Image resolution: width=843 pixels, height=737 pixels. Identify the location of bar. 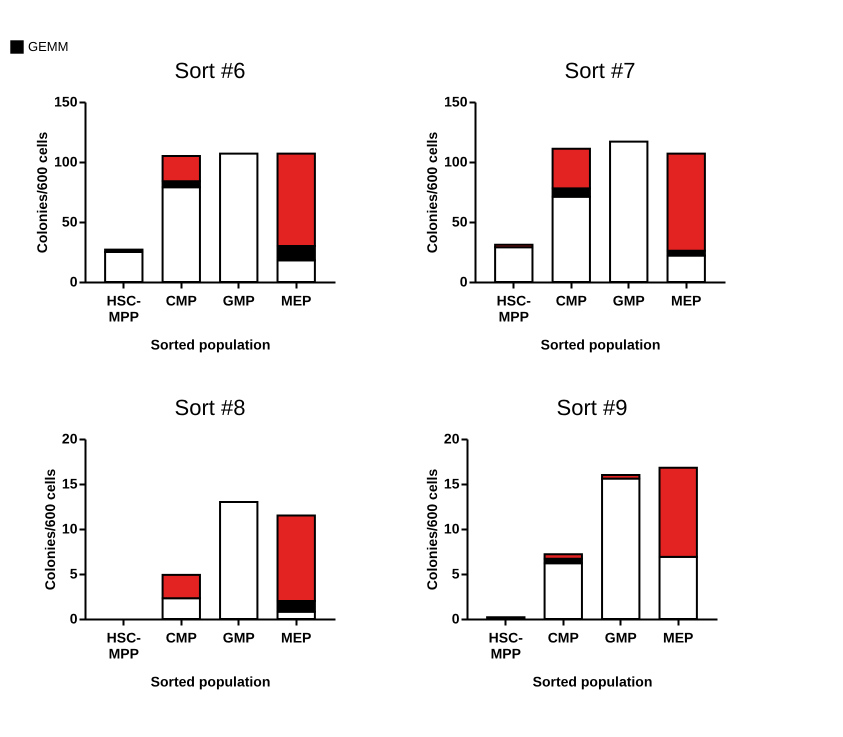
(563, 556).